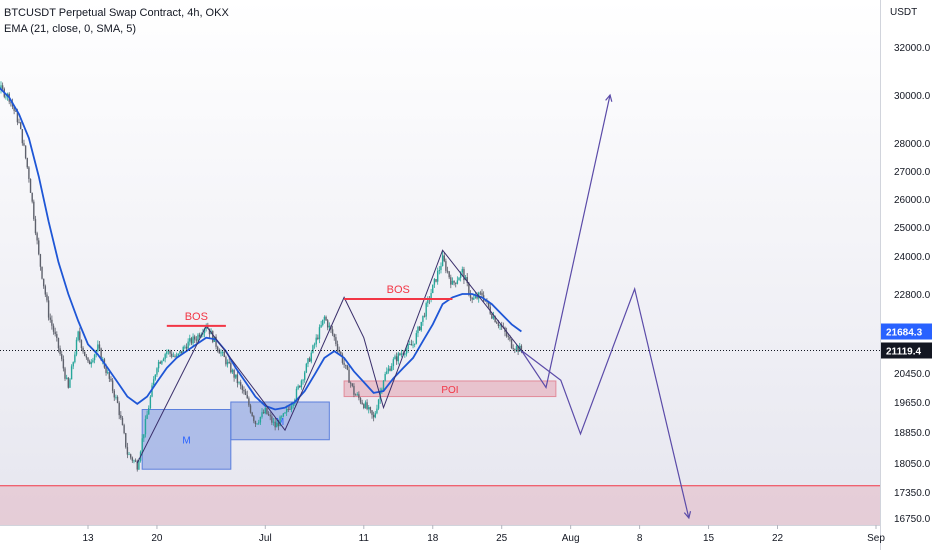 This screenshot has width=932, height=555. I want to click on price-badge-label-0: 21684.3, so click(904, 333).